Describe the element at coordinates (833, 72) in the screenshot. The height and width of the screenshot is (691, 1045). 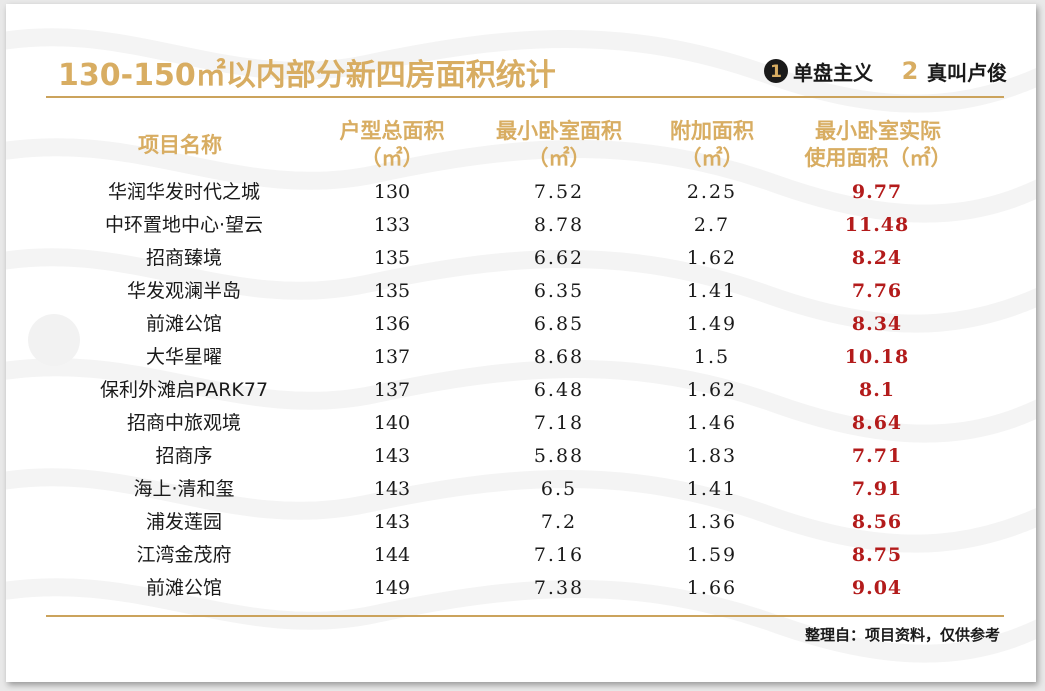
I see `brand-name: 单盘主义` at that location.